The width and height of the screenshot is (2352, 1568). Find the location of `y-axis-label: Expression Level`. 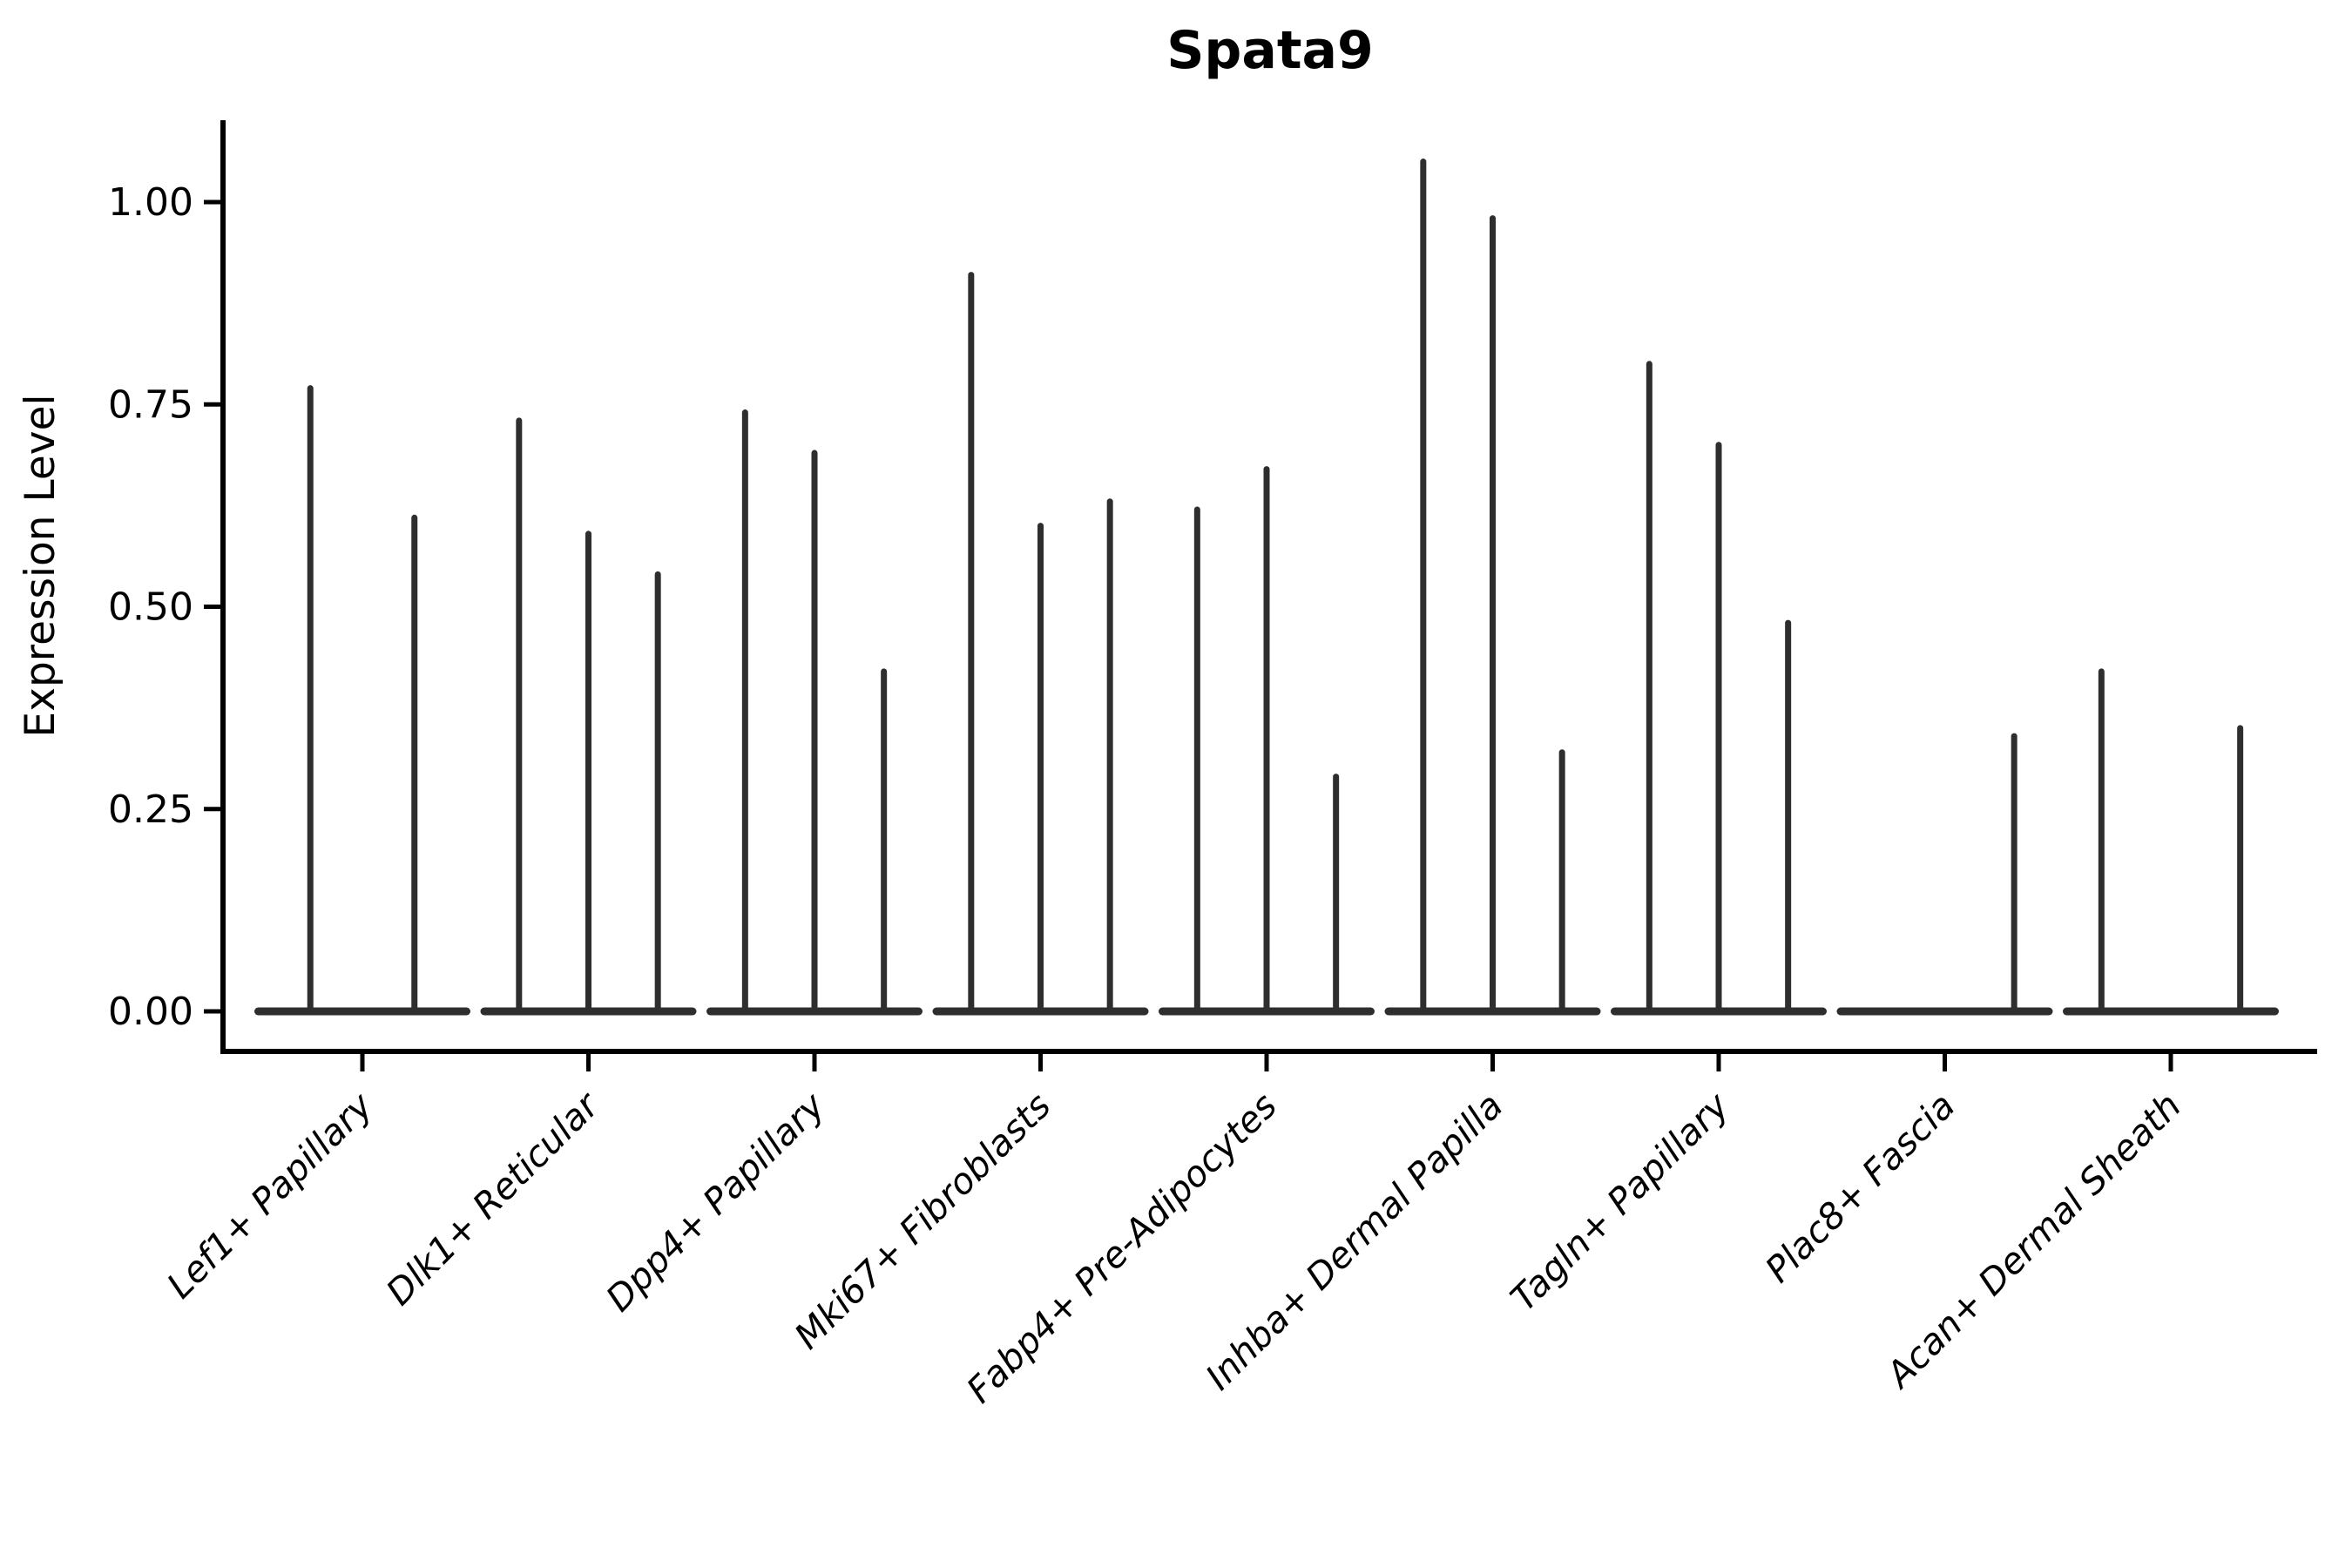

y-axis-label: Expression Level is located at coordinates (40, 565).